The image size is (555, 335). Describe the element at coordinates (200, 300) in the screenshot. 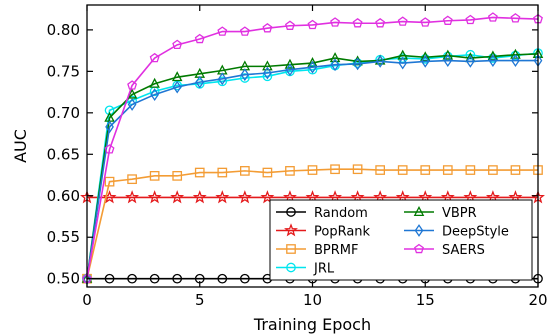

I see `x-tick-label: 5` at that location.